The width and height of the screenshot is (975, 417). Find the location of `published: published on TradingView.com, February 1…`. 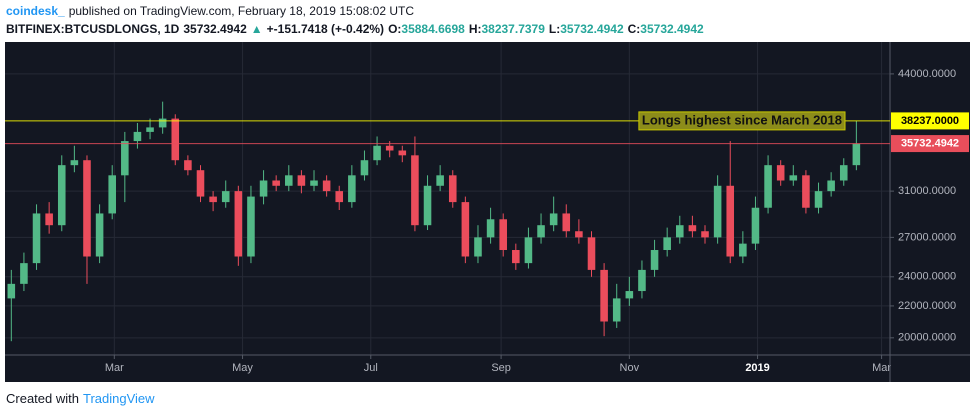

published: published on TradingView.com, February 1… is located at coordinates (241, 11).